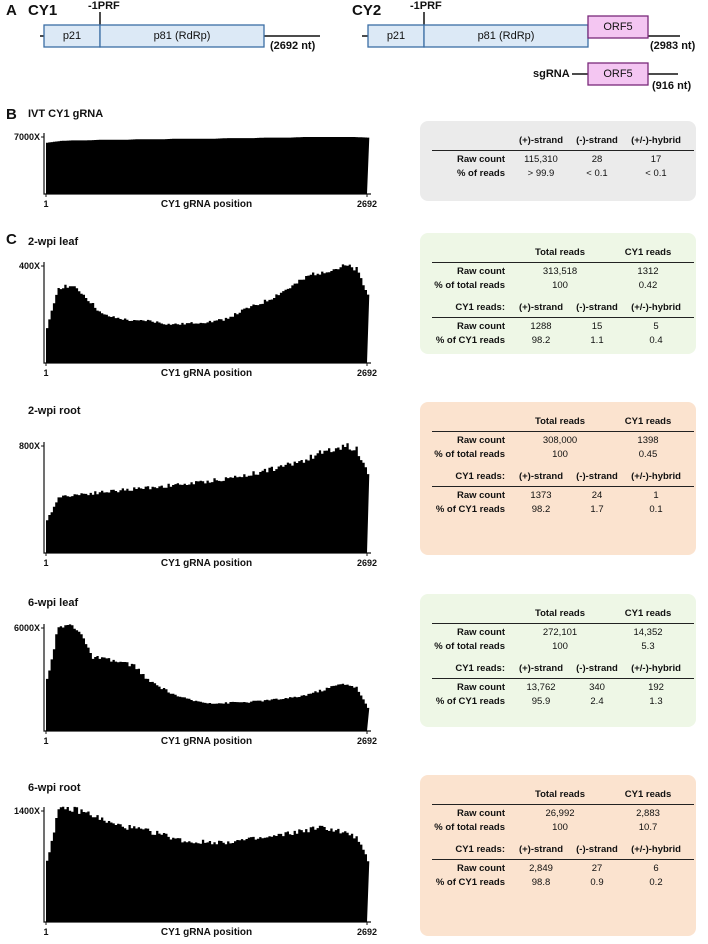 The height and width of the screenshot is (944, 708). What do you see at coordinates (53, 603) in the screenshot?
I see `sample-title: 6-wpi leaf` at bounding box center [53, 603].